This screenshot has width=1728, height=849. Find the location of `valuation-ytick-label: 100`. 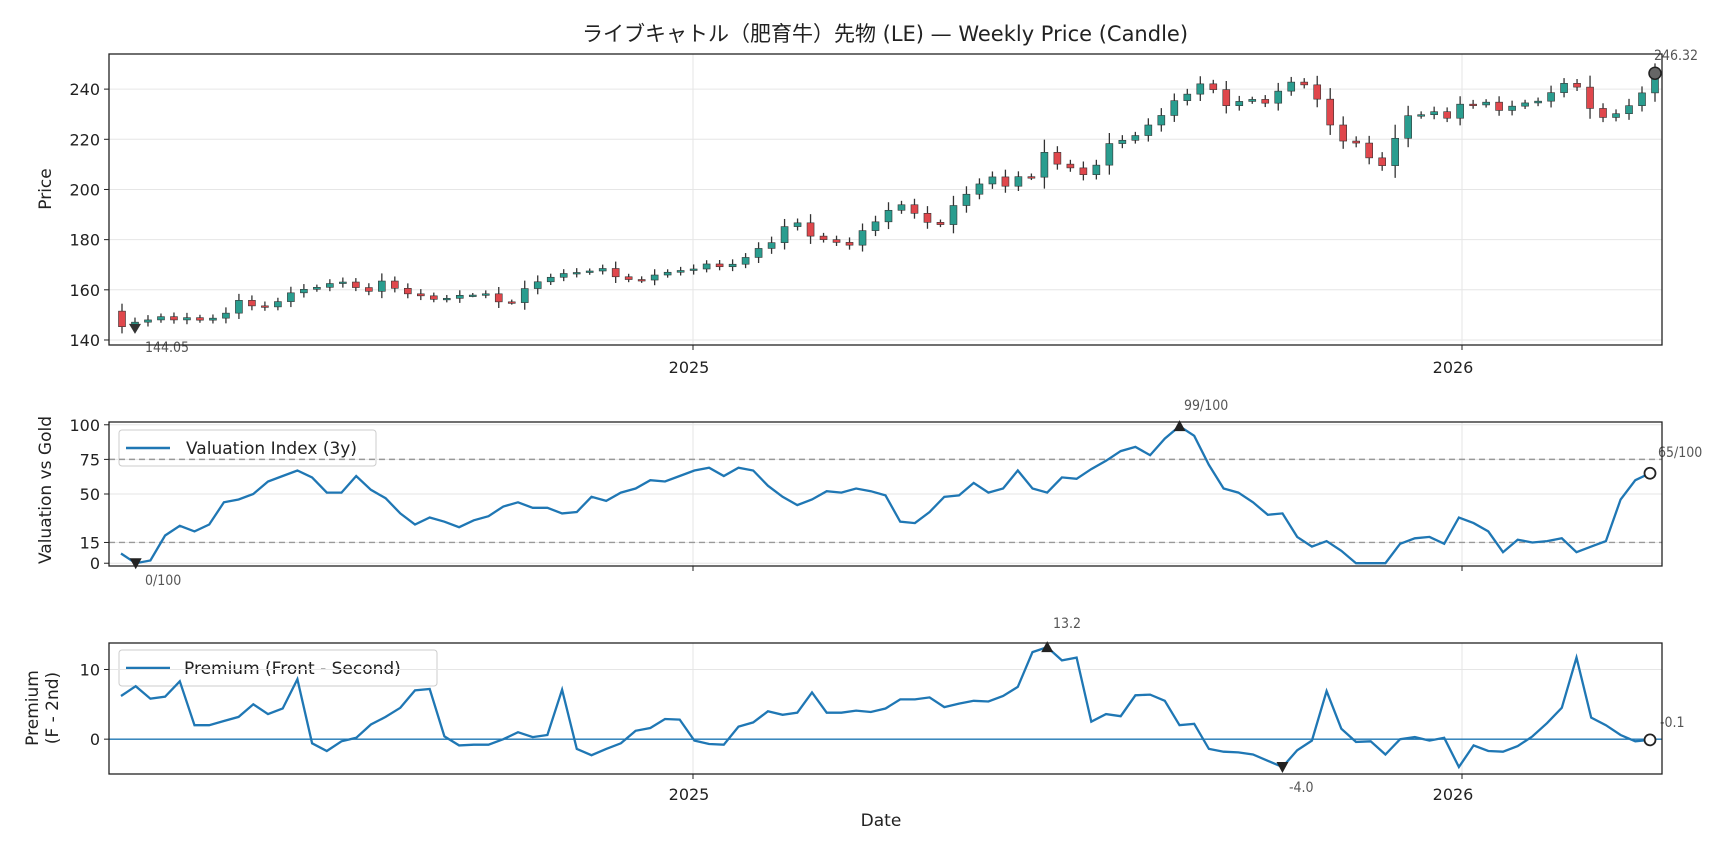

valuation-ytick-label: 100 is located at coordinates (84, 425).